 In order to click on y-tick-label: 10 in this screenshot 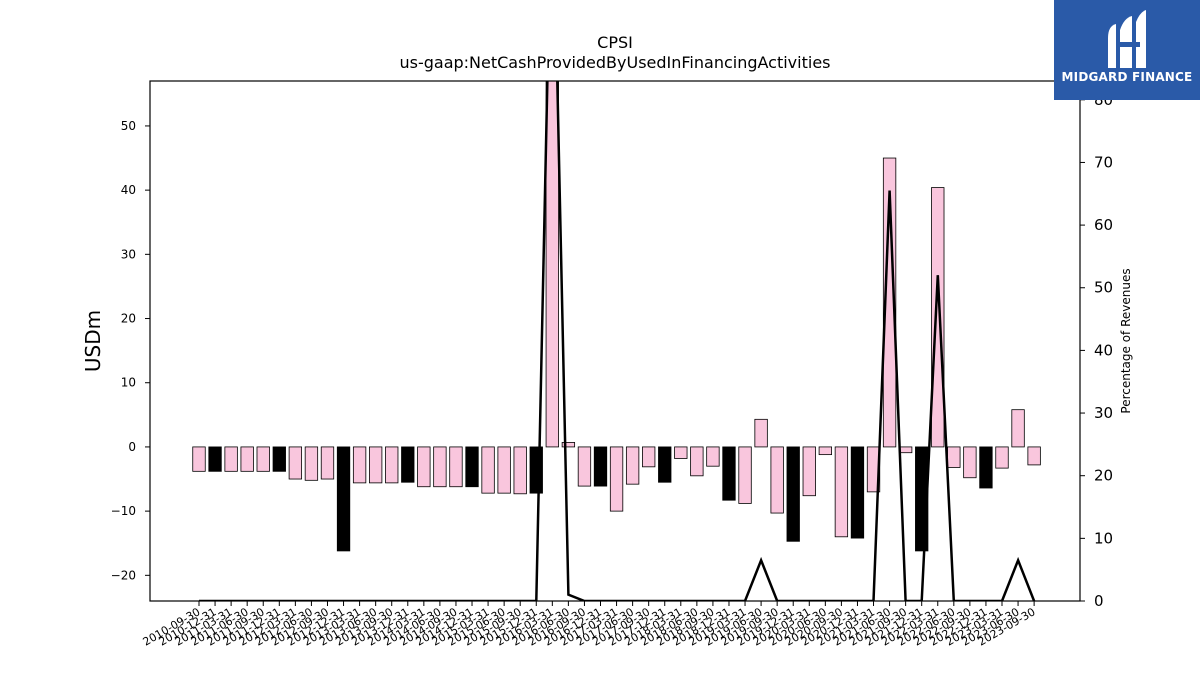, I will do `click(128, 383)`.